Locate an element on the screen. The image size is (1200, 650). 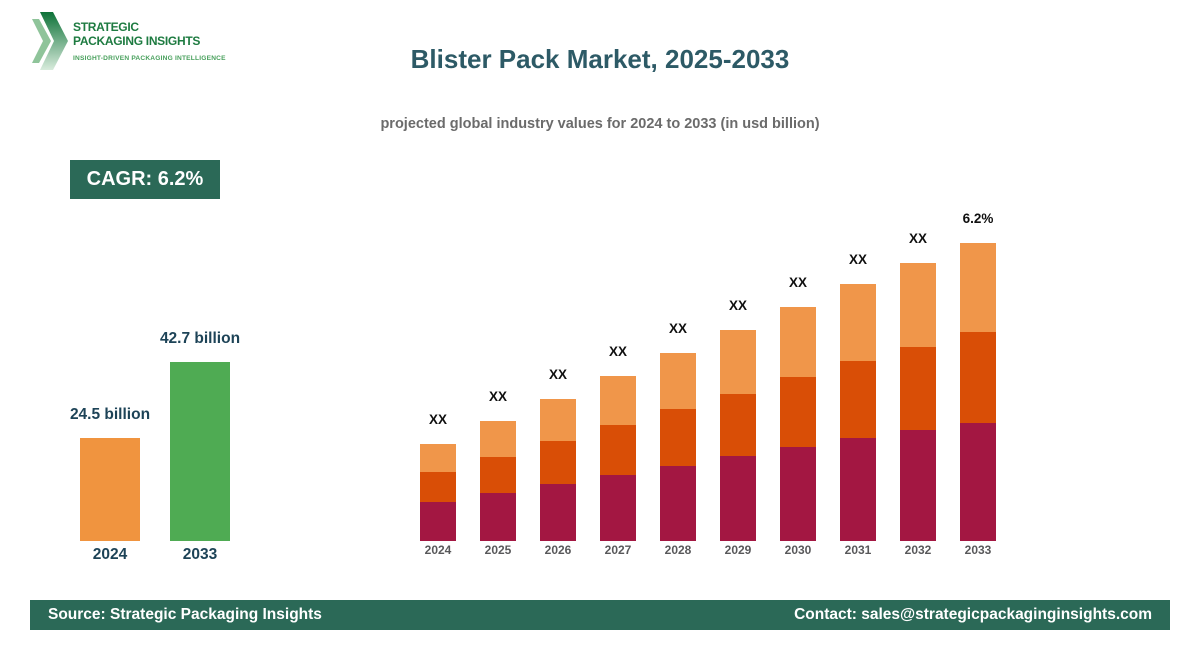
stacked-bar-year-label: 2030 is located at coordinates (798, 550).